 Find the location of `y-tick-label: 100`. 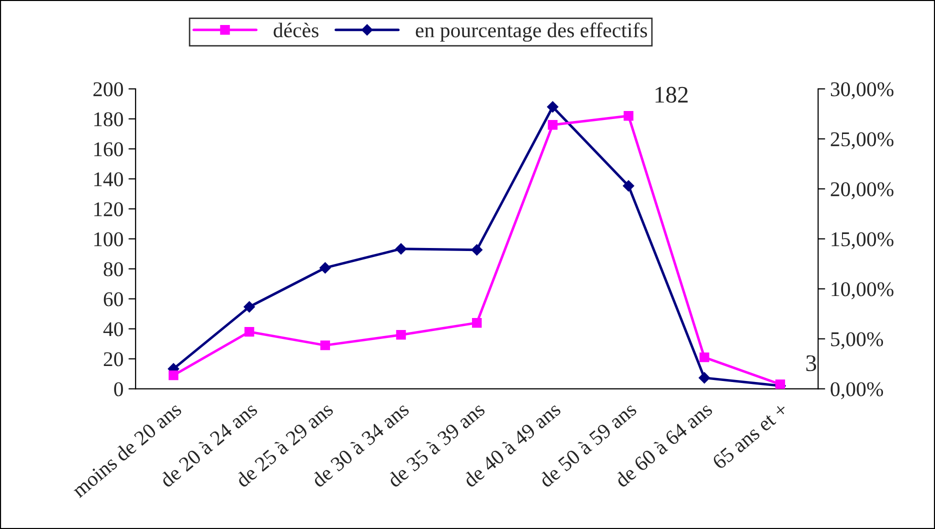

y-tick-label: 100 is located at coordinates (108, 239).